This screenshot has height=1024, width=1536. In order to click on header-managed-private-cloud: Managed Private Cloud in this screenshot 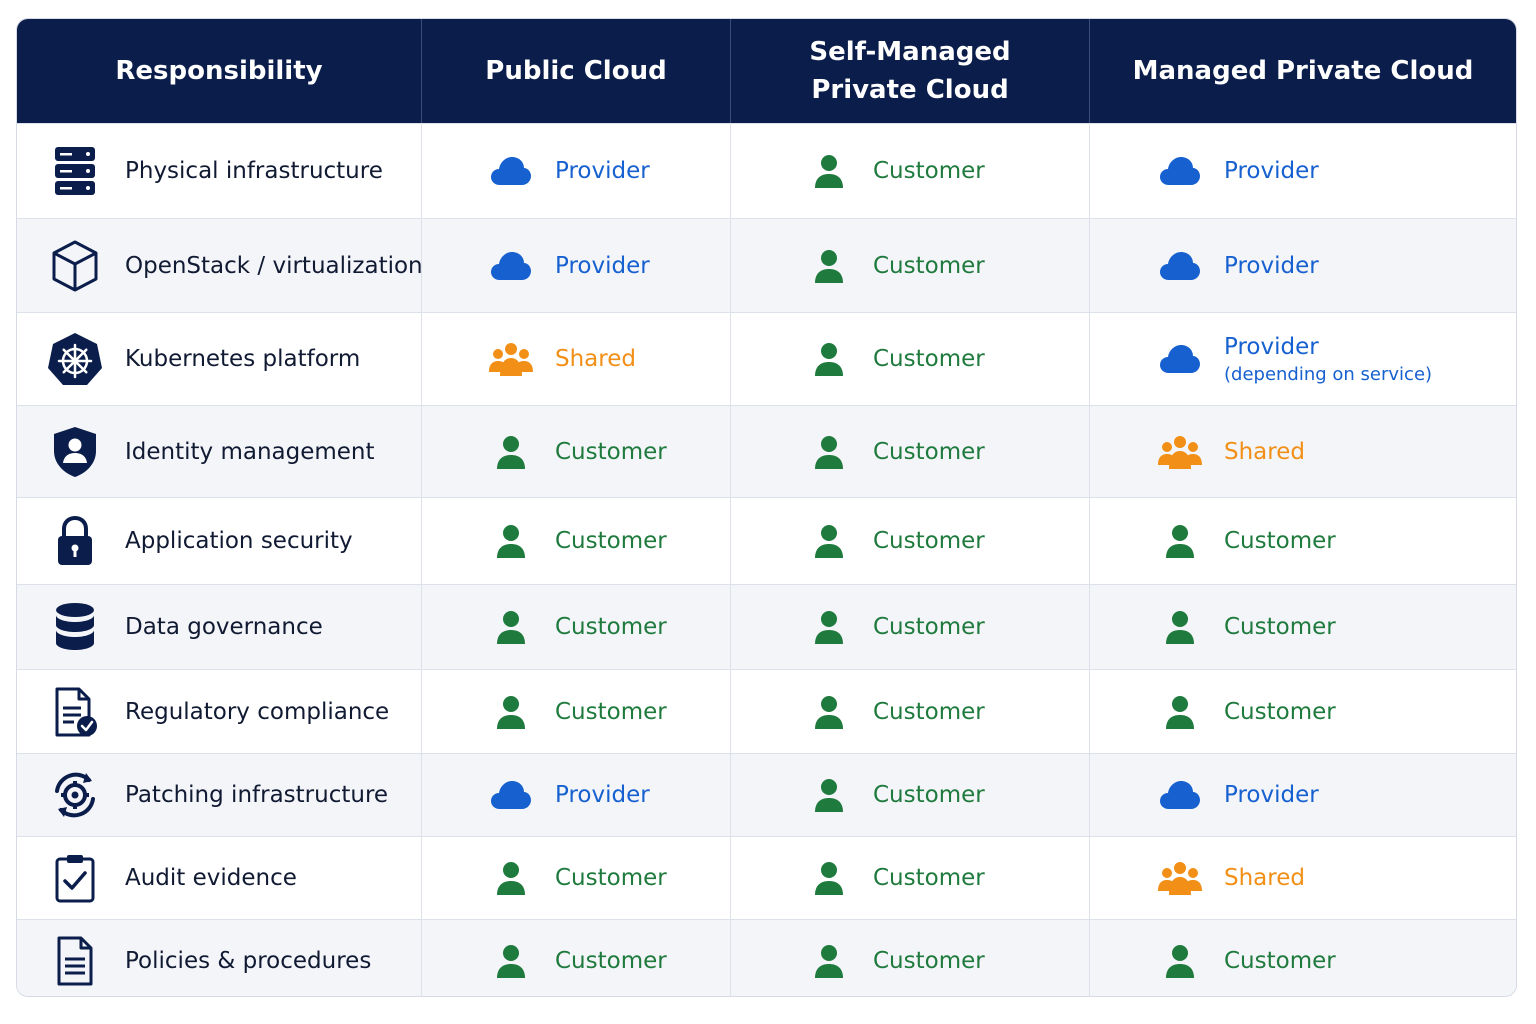, I will do `click(1303, 71)`.